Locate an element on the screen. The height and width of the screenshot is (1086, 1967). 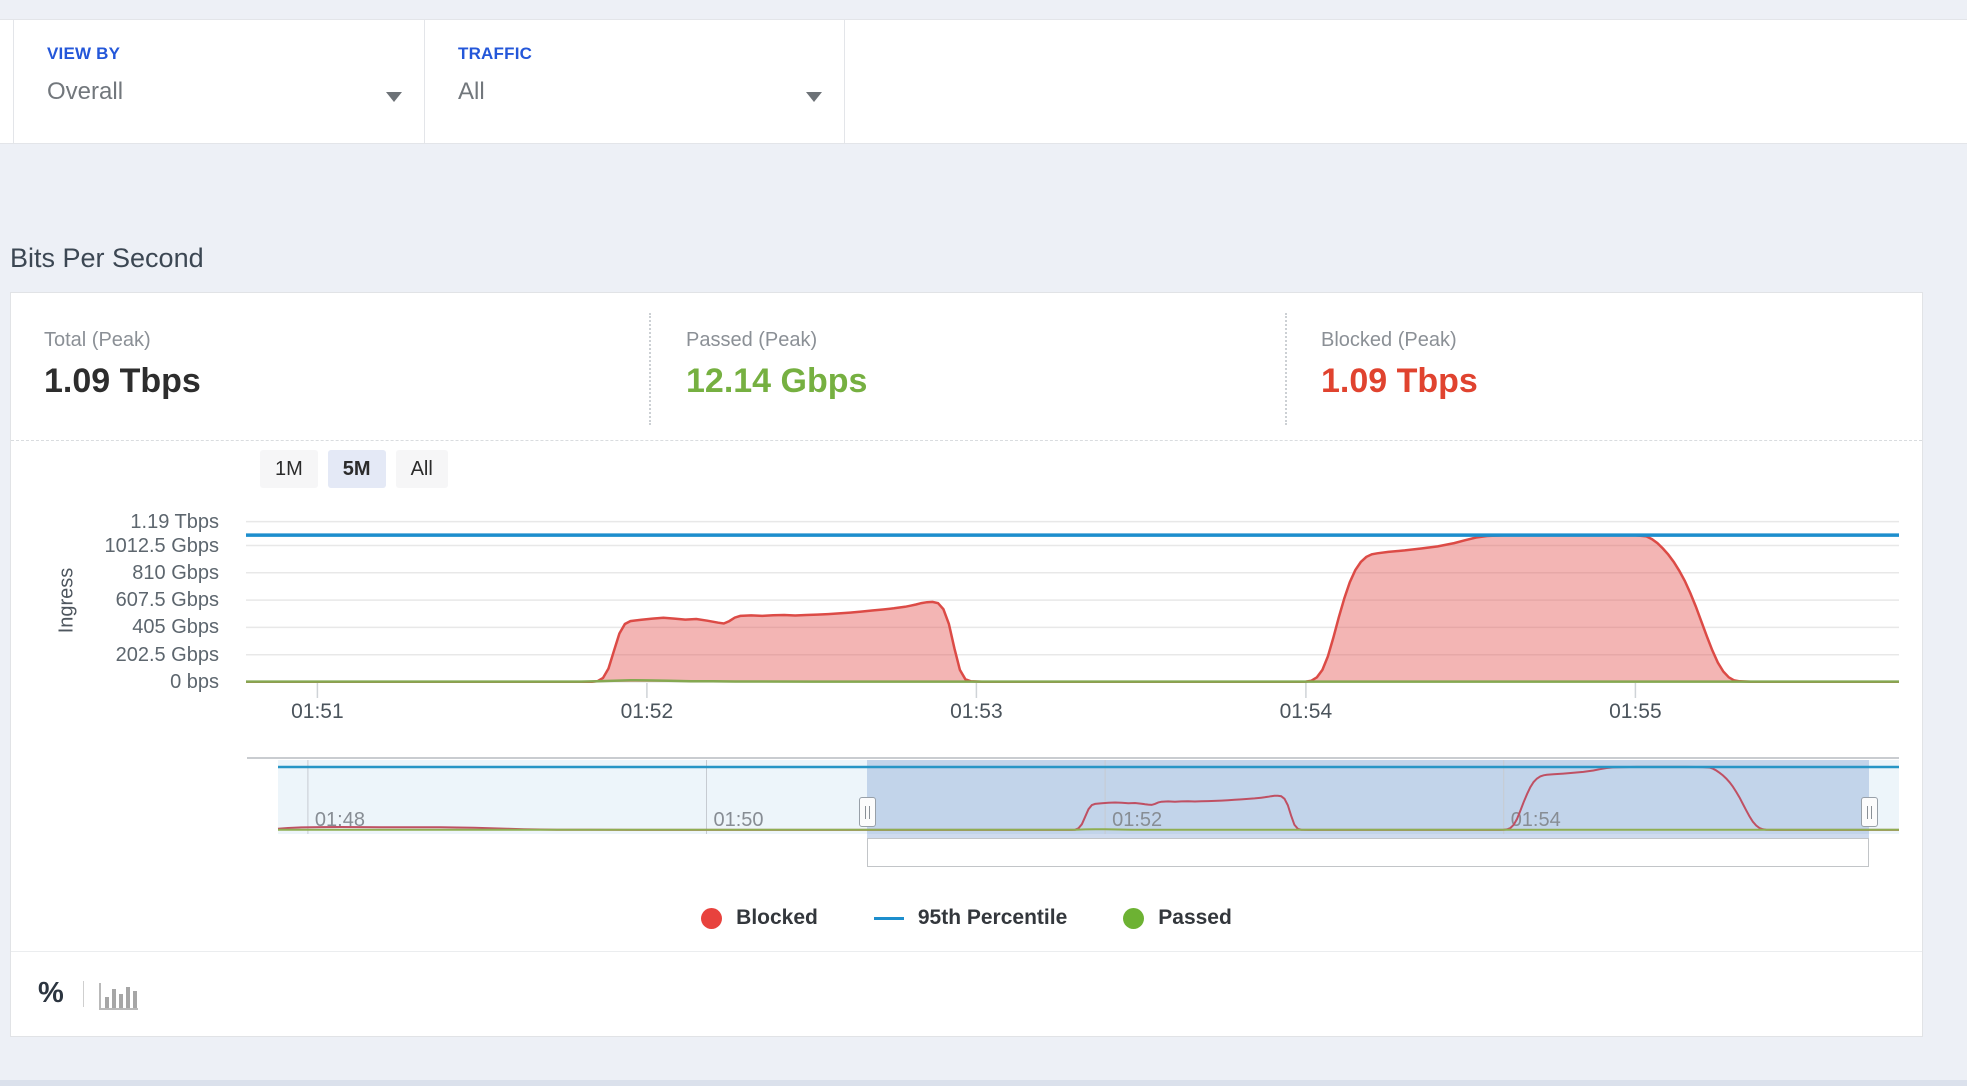
range-button-all: All is located at coordinates (421, 469).